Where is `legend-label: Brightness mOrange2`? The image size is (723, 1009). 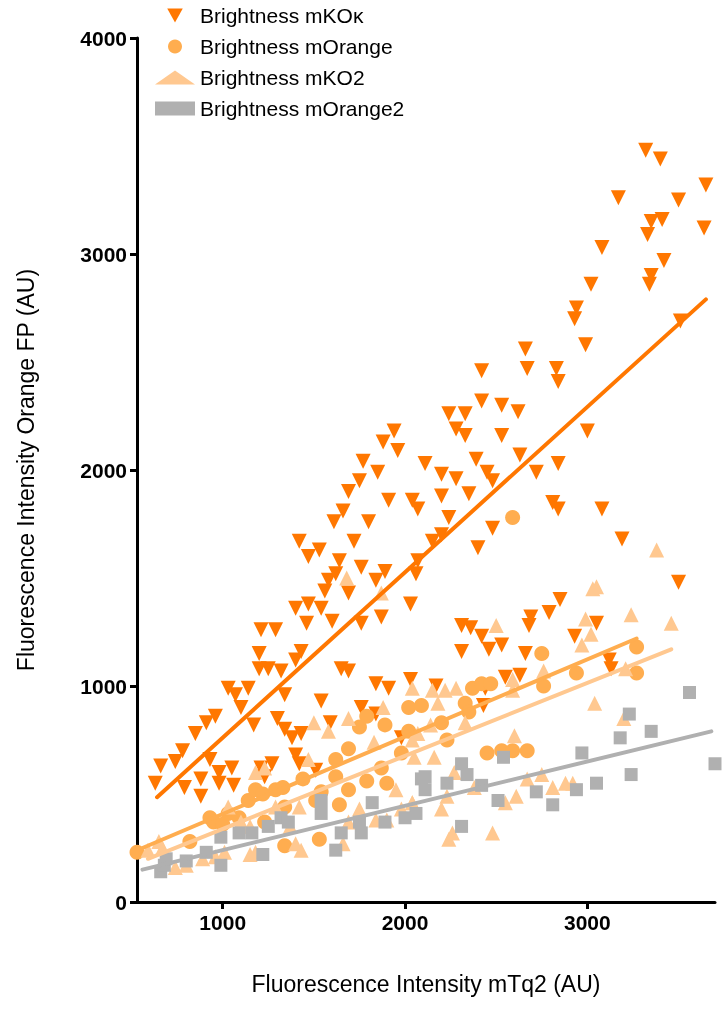 legend-label: Brightness mOrange2 is located at coordinates (302, 108).